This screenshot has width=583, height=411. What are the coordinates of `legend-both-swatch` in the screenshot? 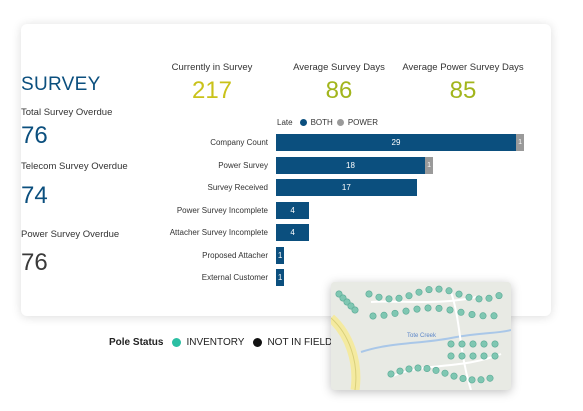 It's located at (303, 122).